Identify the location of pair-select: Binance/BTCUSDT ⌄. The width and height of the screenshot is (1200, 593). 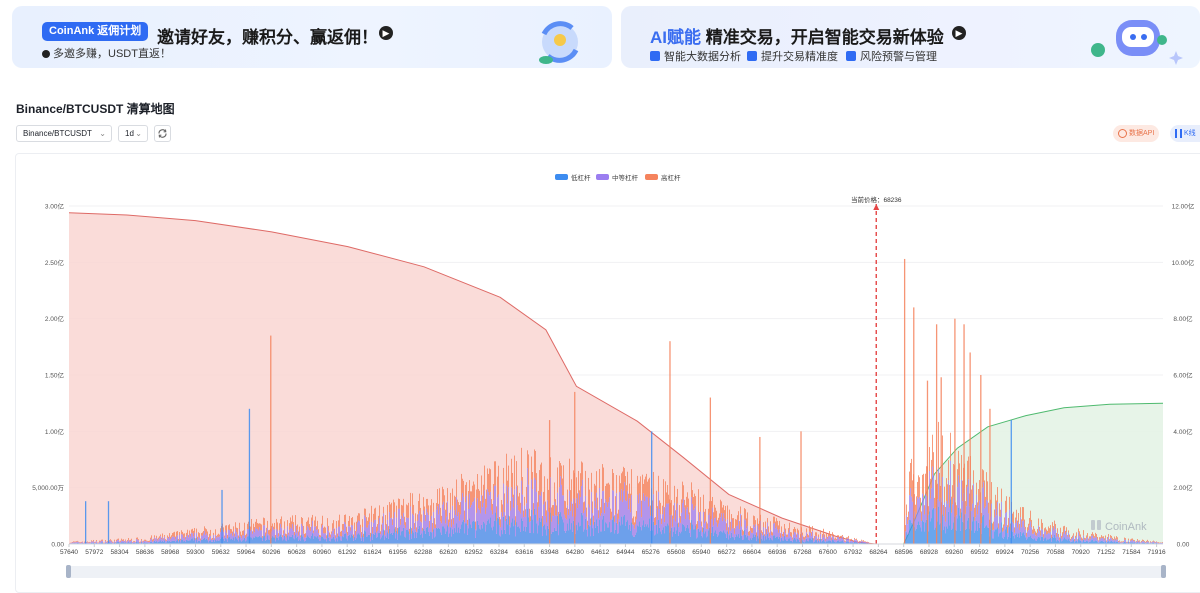
(64, 133).